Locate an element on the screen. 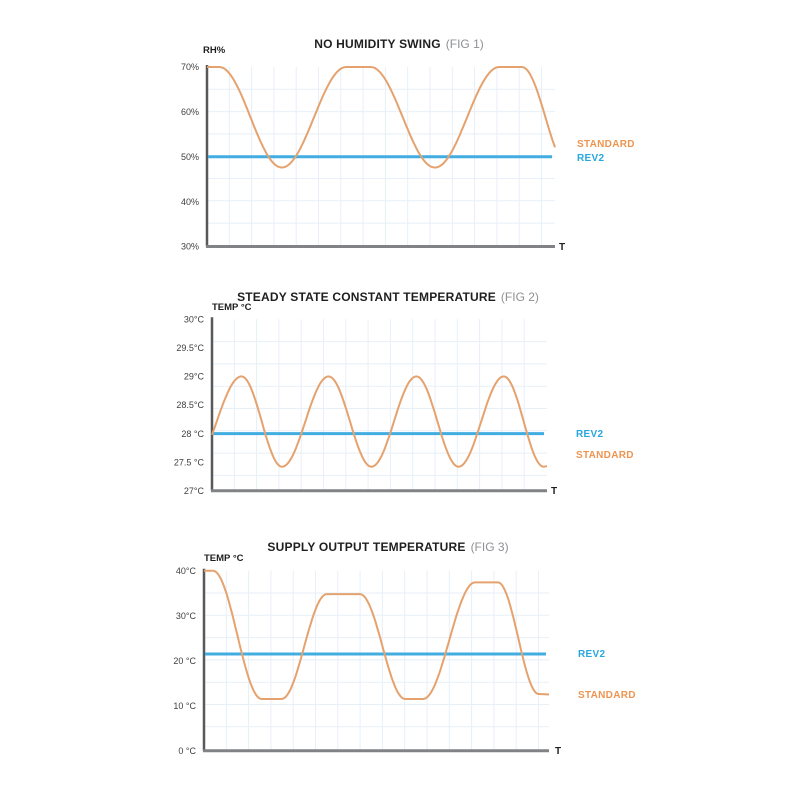  y-tick-label: 28.5°C is located at coordinates (190, 405).